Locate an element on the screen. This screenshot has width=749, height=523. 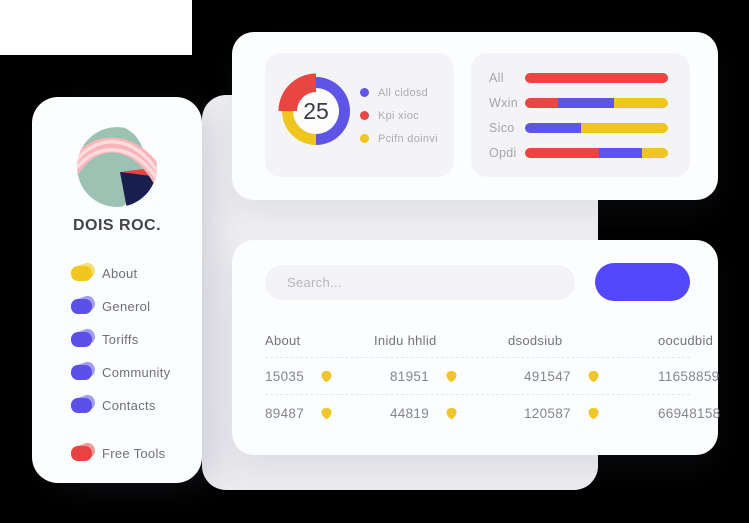
table-row: 89487 44819 120587 66948158 is located at coordinates (492, 412).